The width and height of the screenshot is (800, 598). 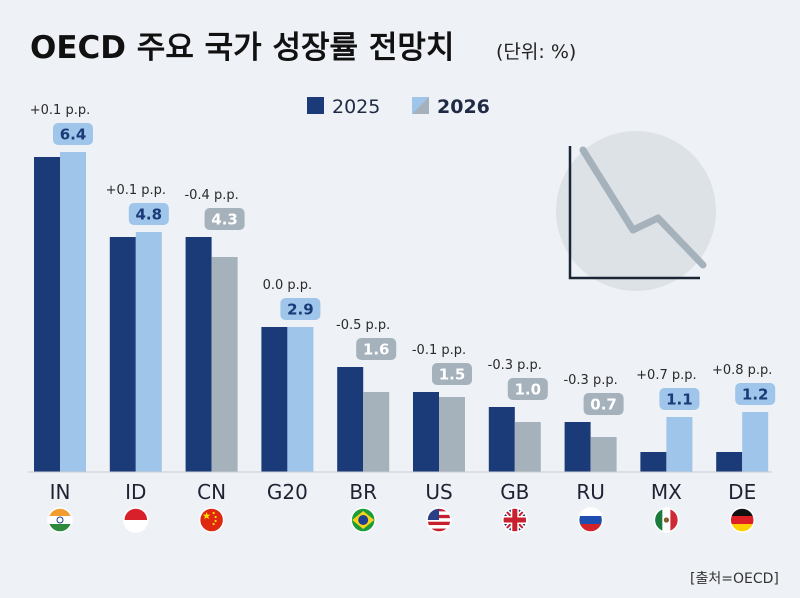 I want to click on value-label-id: 4.8, so click(x=149, y=215).